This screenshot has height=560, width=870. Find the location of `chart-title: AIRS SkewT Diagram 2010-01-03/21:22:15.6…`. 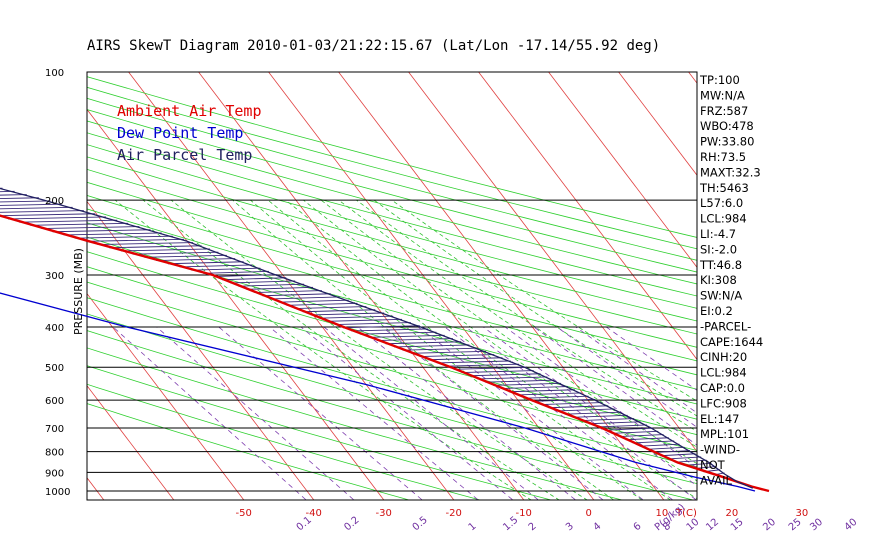

chart-title: AIRS SkewT Diagram 2010-01-03/21:22:15.6… is located at coordinates (373, 46).